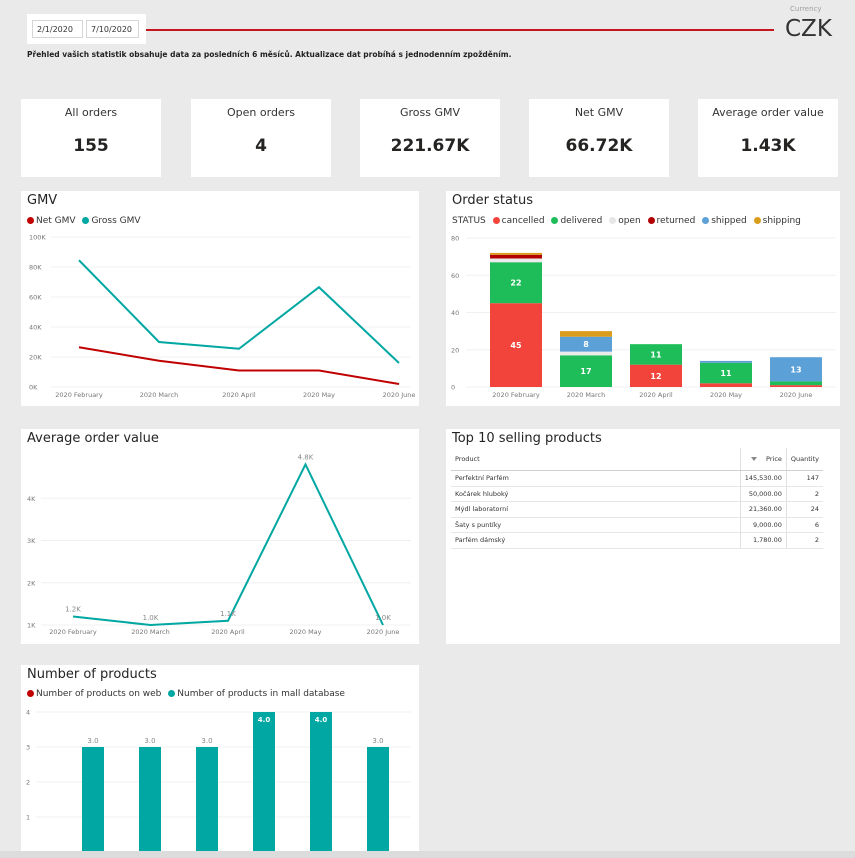  What do you see at coordinates (763, 509) in the screenshot?
I see `price-cell: 21,360.00` at bounding box center [763, 509].